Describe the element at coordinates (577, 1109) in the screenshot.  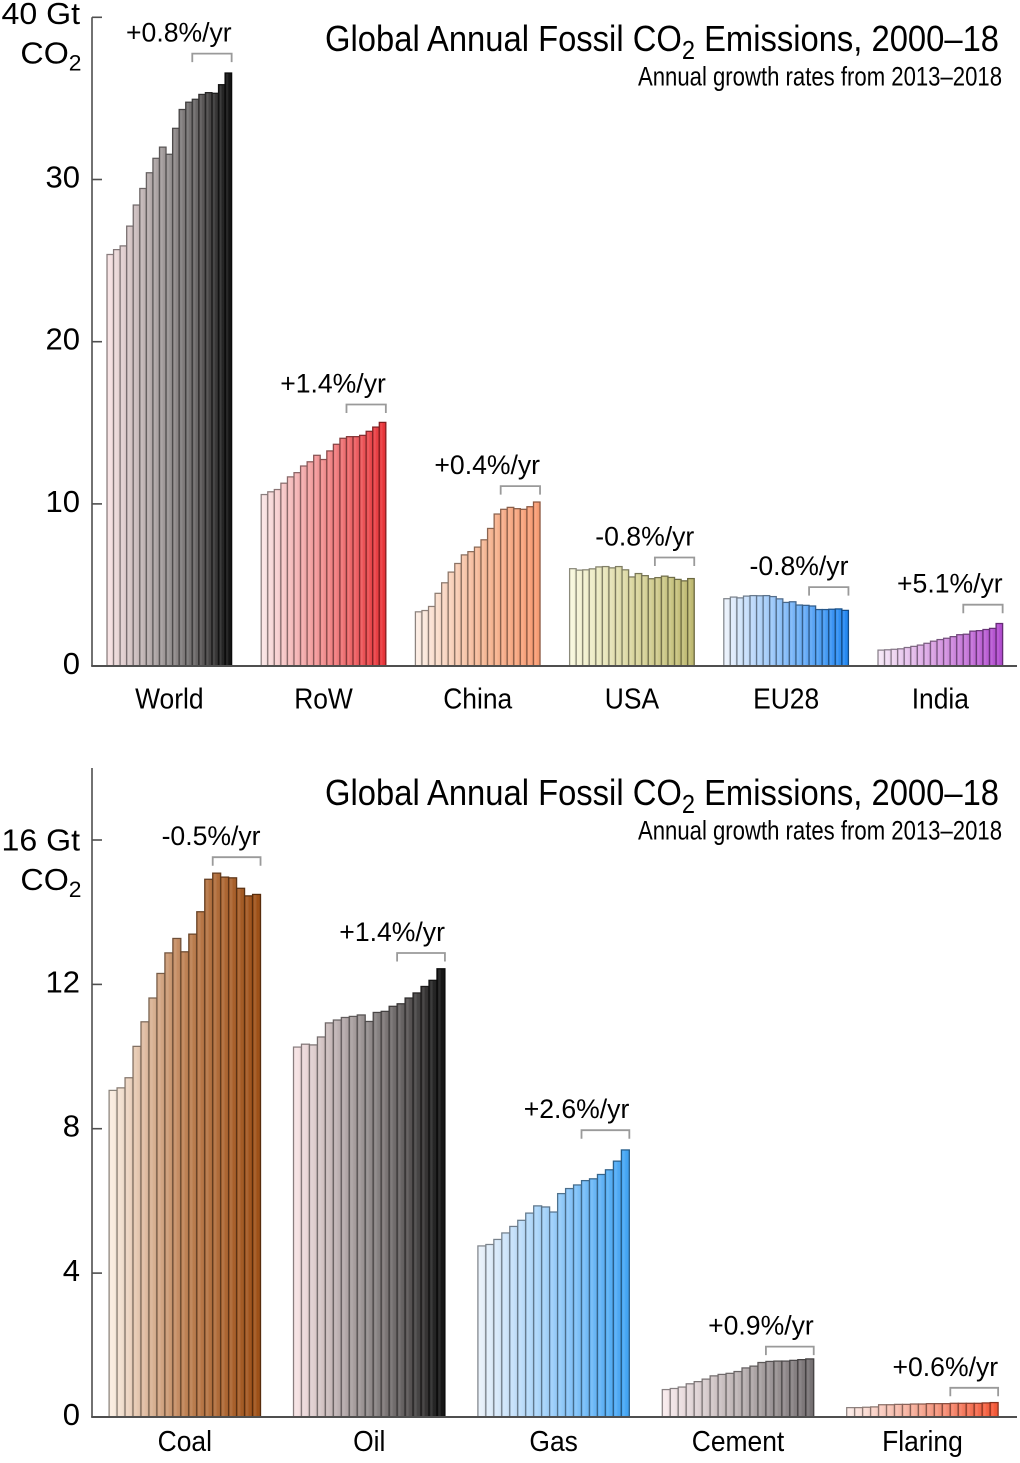
I see `svg-text: +2.6%/yr` at that location.